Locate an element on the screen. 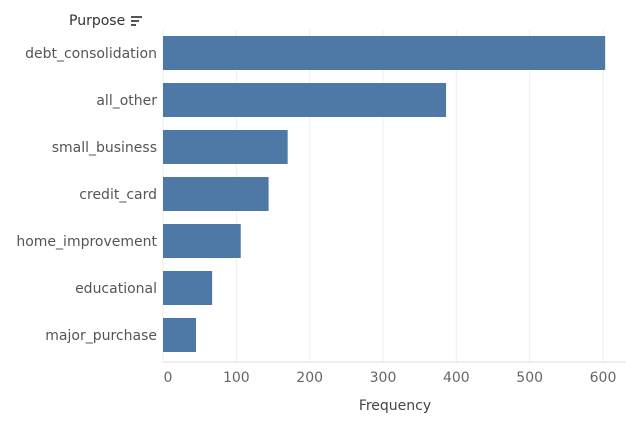 The image size is (626, 426). sort-descending-icon is located at coordinates (136, 21).